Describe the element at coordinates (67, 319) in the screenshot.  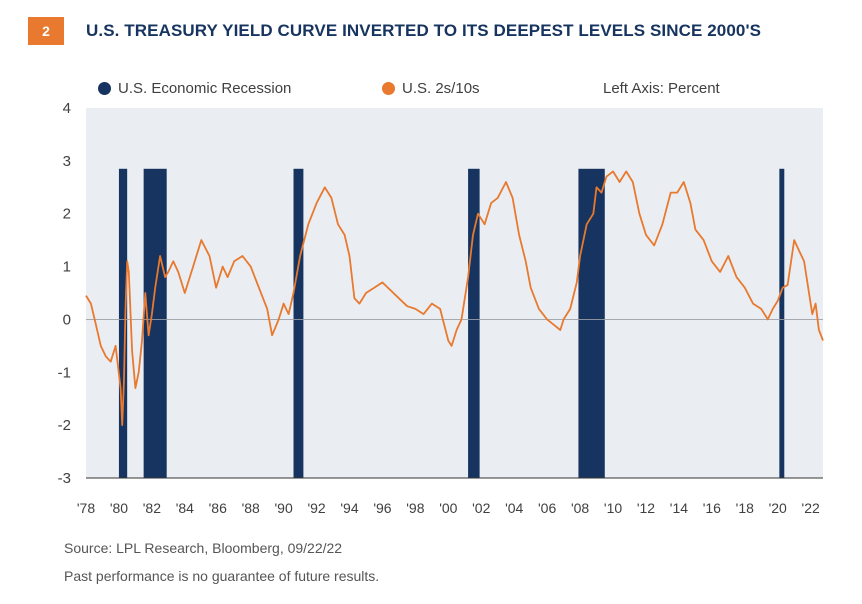
I see `y-tick-label: 0` at that location.